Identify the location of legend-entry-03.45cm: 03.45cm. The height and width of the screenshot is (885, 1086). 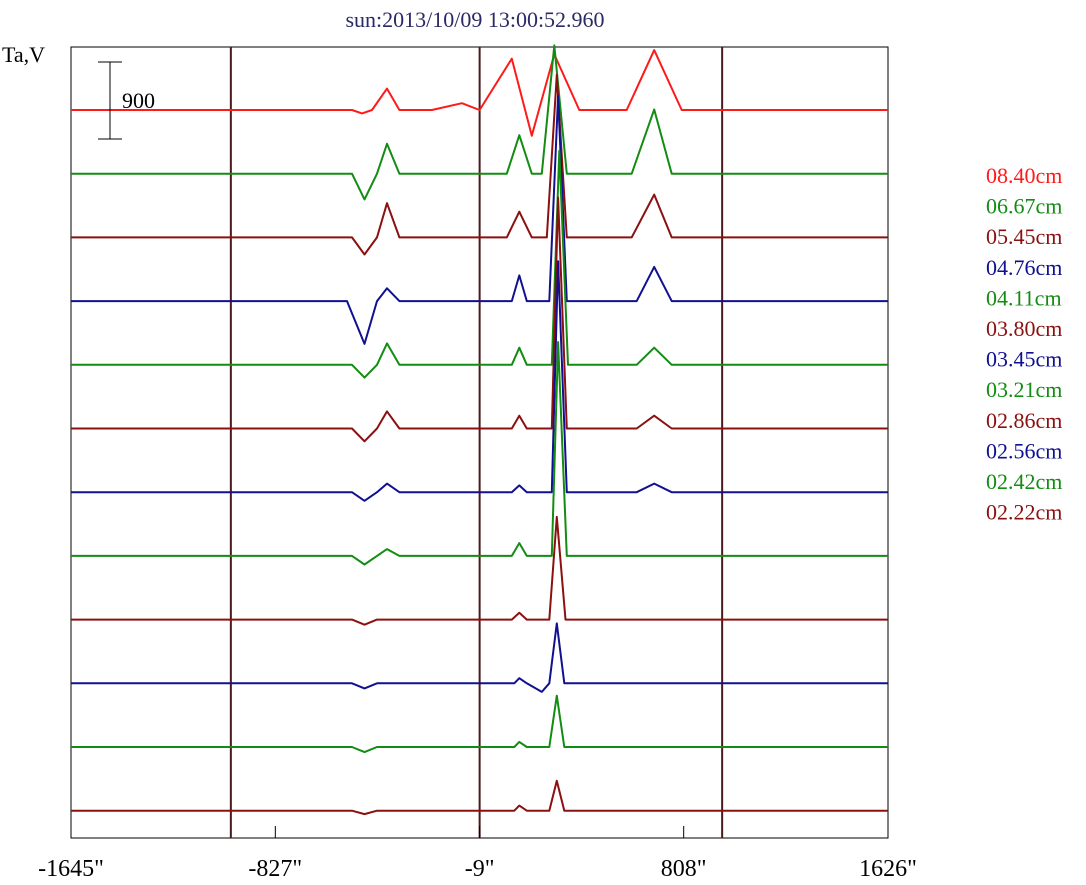
(1024, 359).